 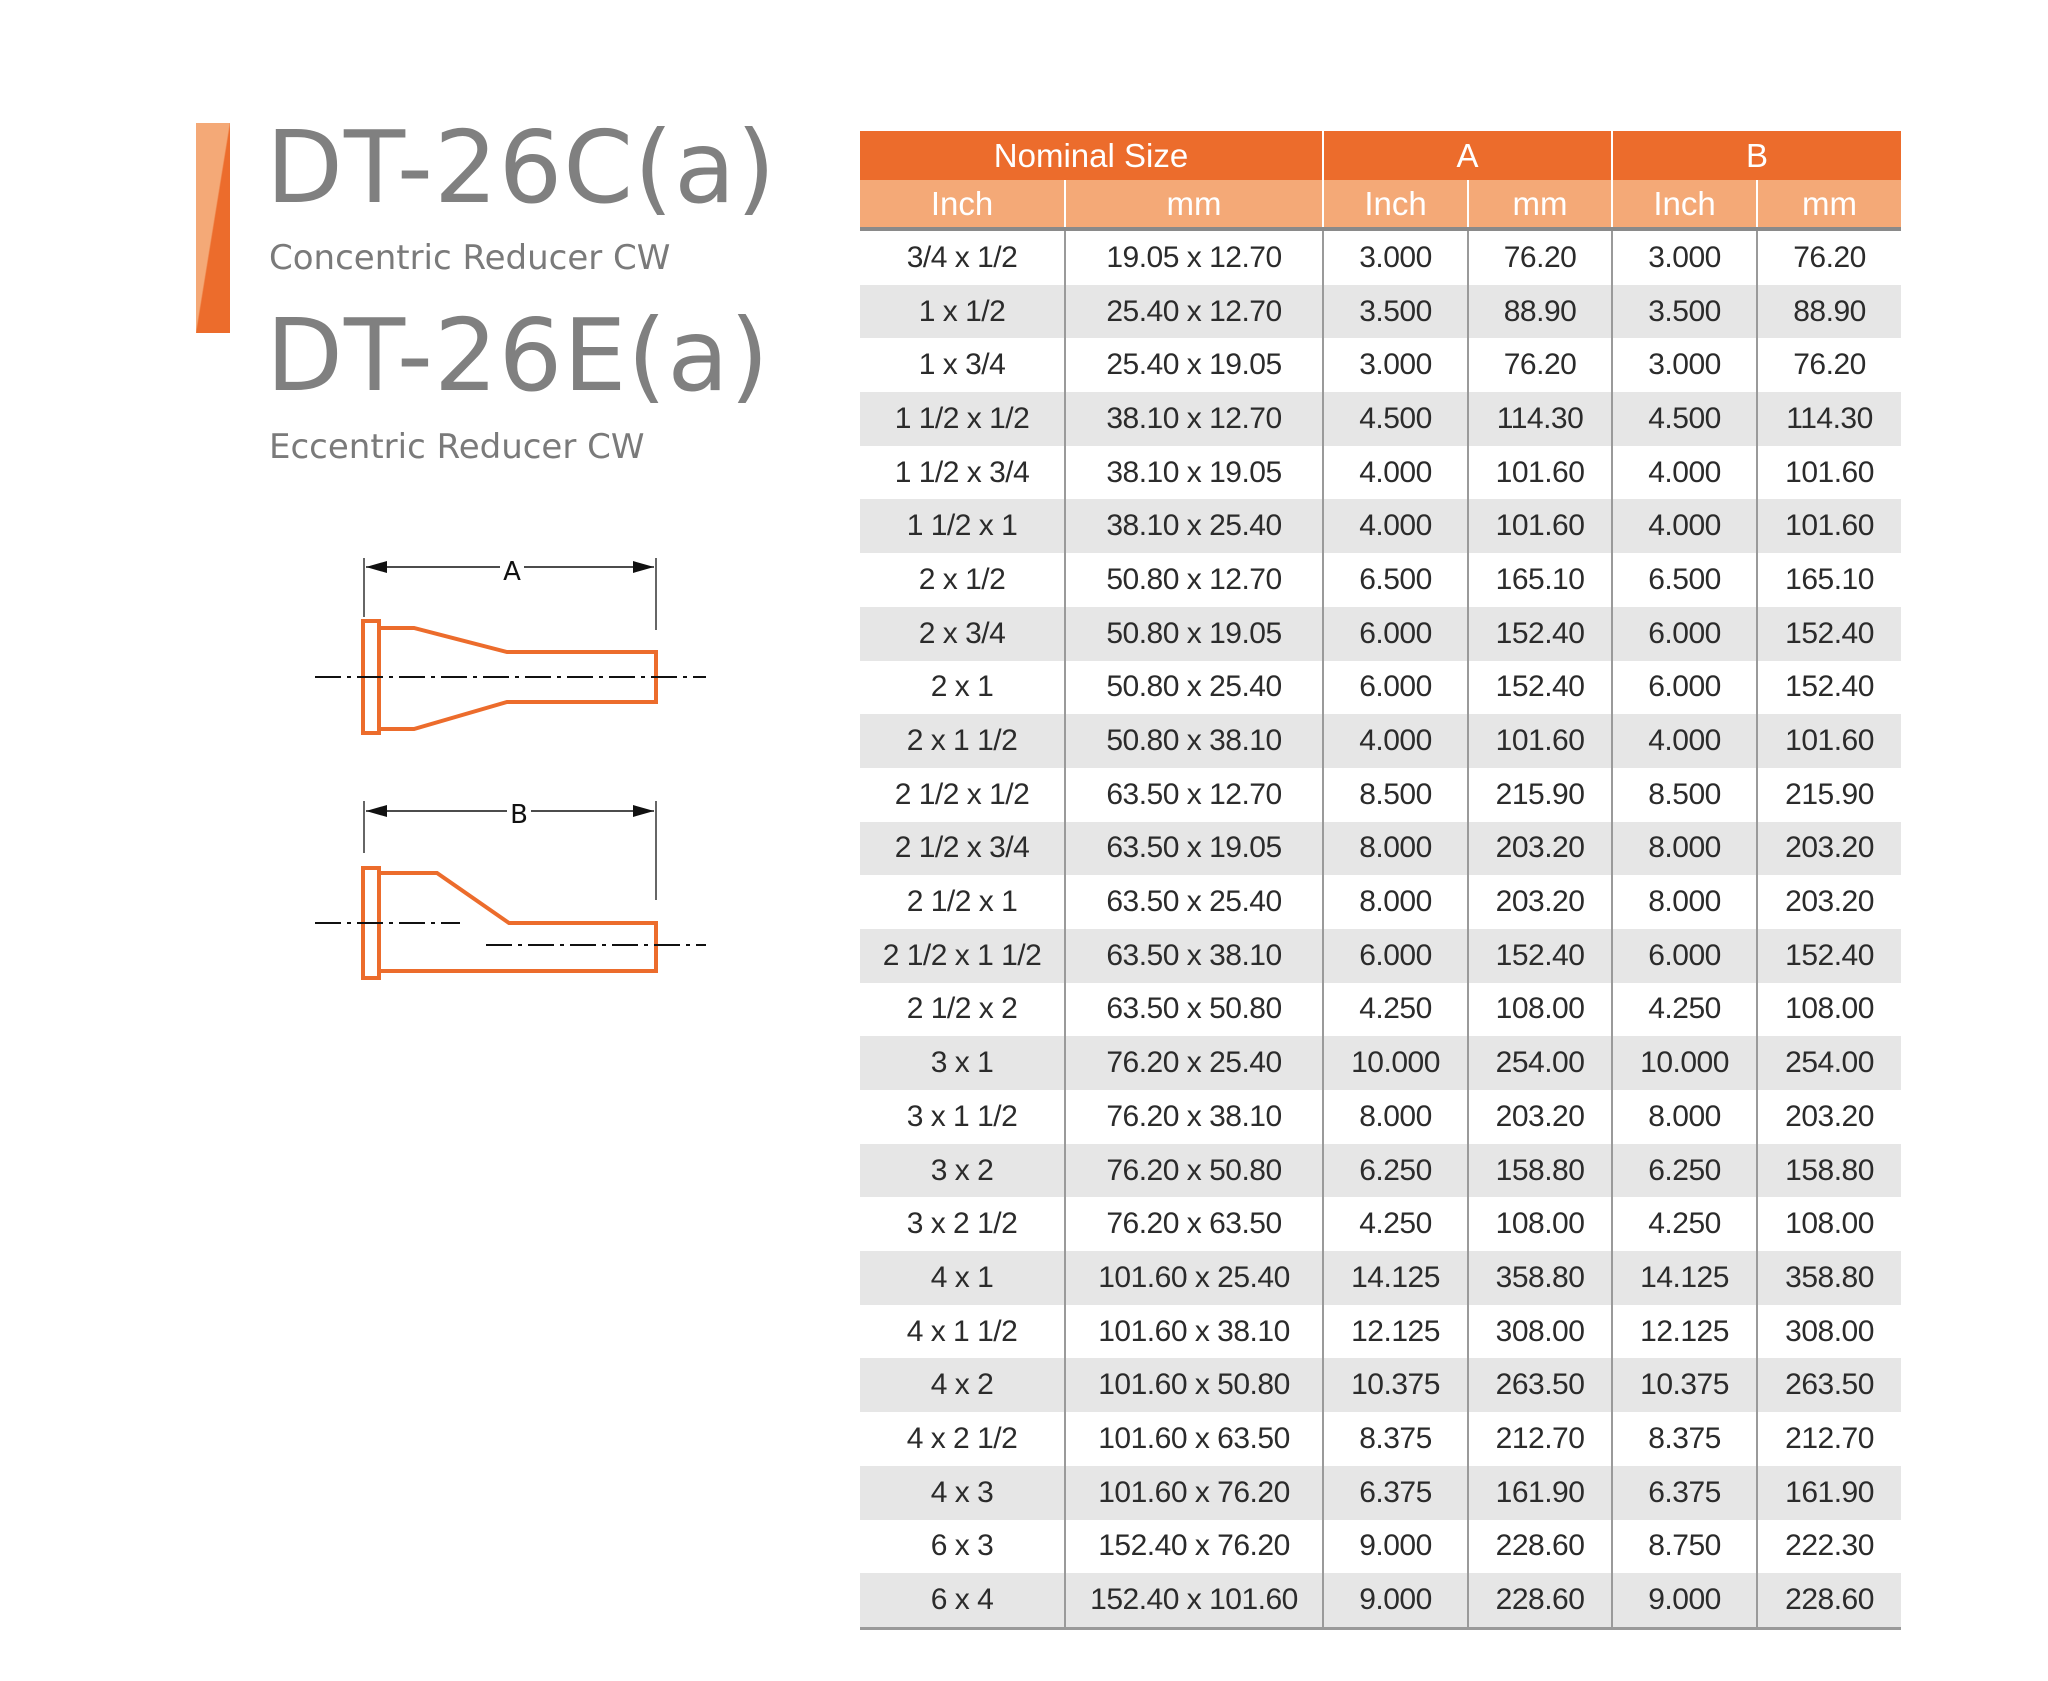 What do you see at coordinates (962, 205) in the screenshot?
I see `column-header-nominal-inch: Inch` at bounding box center [962, 205].